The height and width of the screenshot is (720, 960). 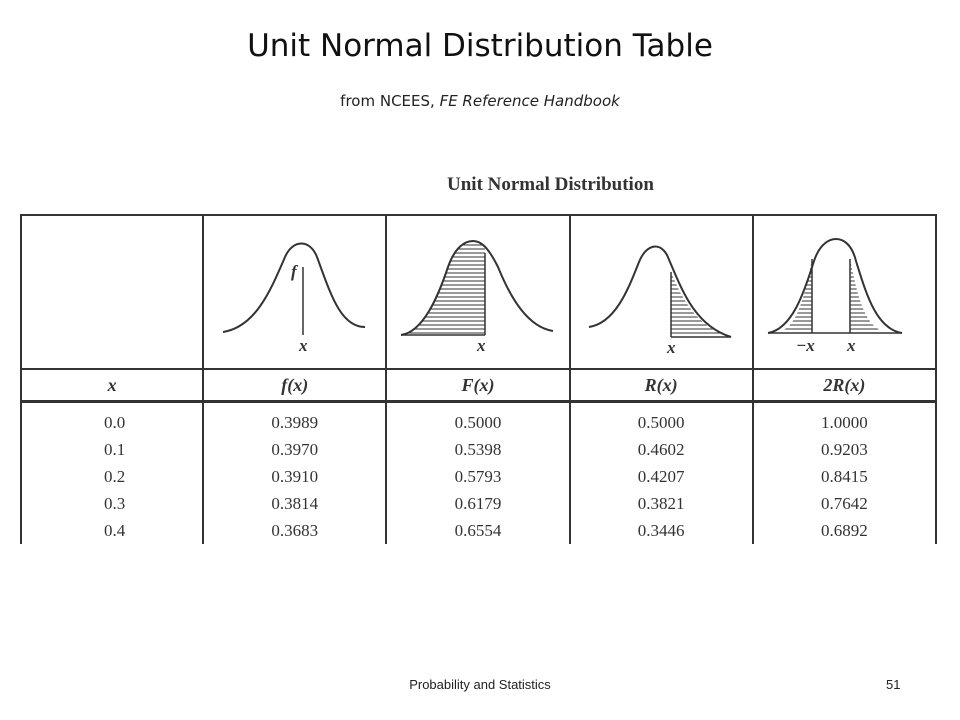 I want to click on cell-Fx: 0.6554, so click(x=477, y=530).